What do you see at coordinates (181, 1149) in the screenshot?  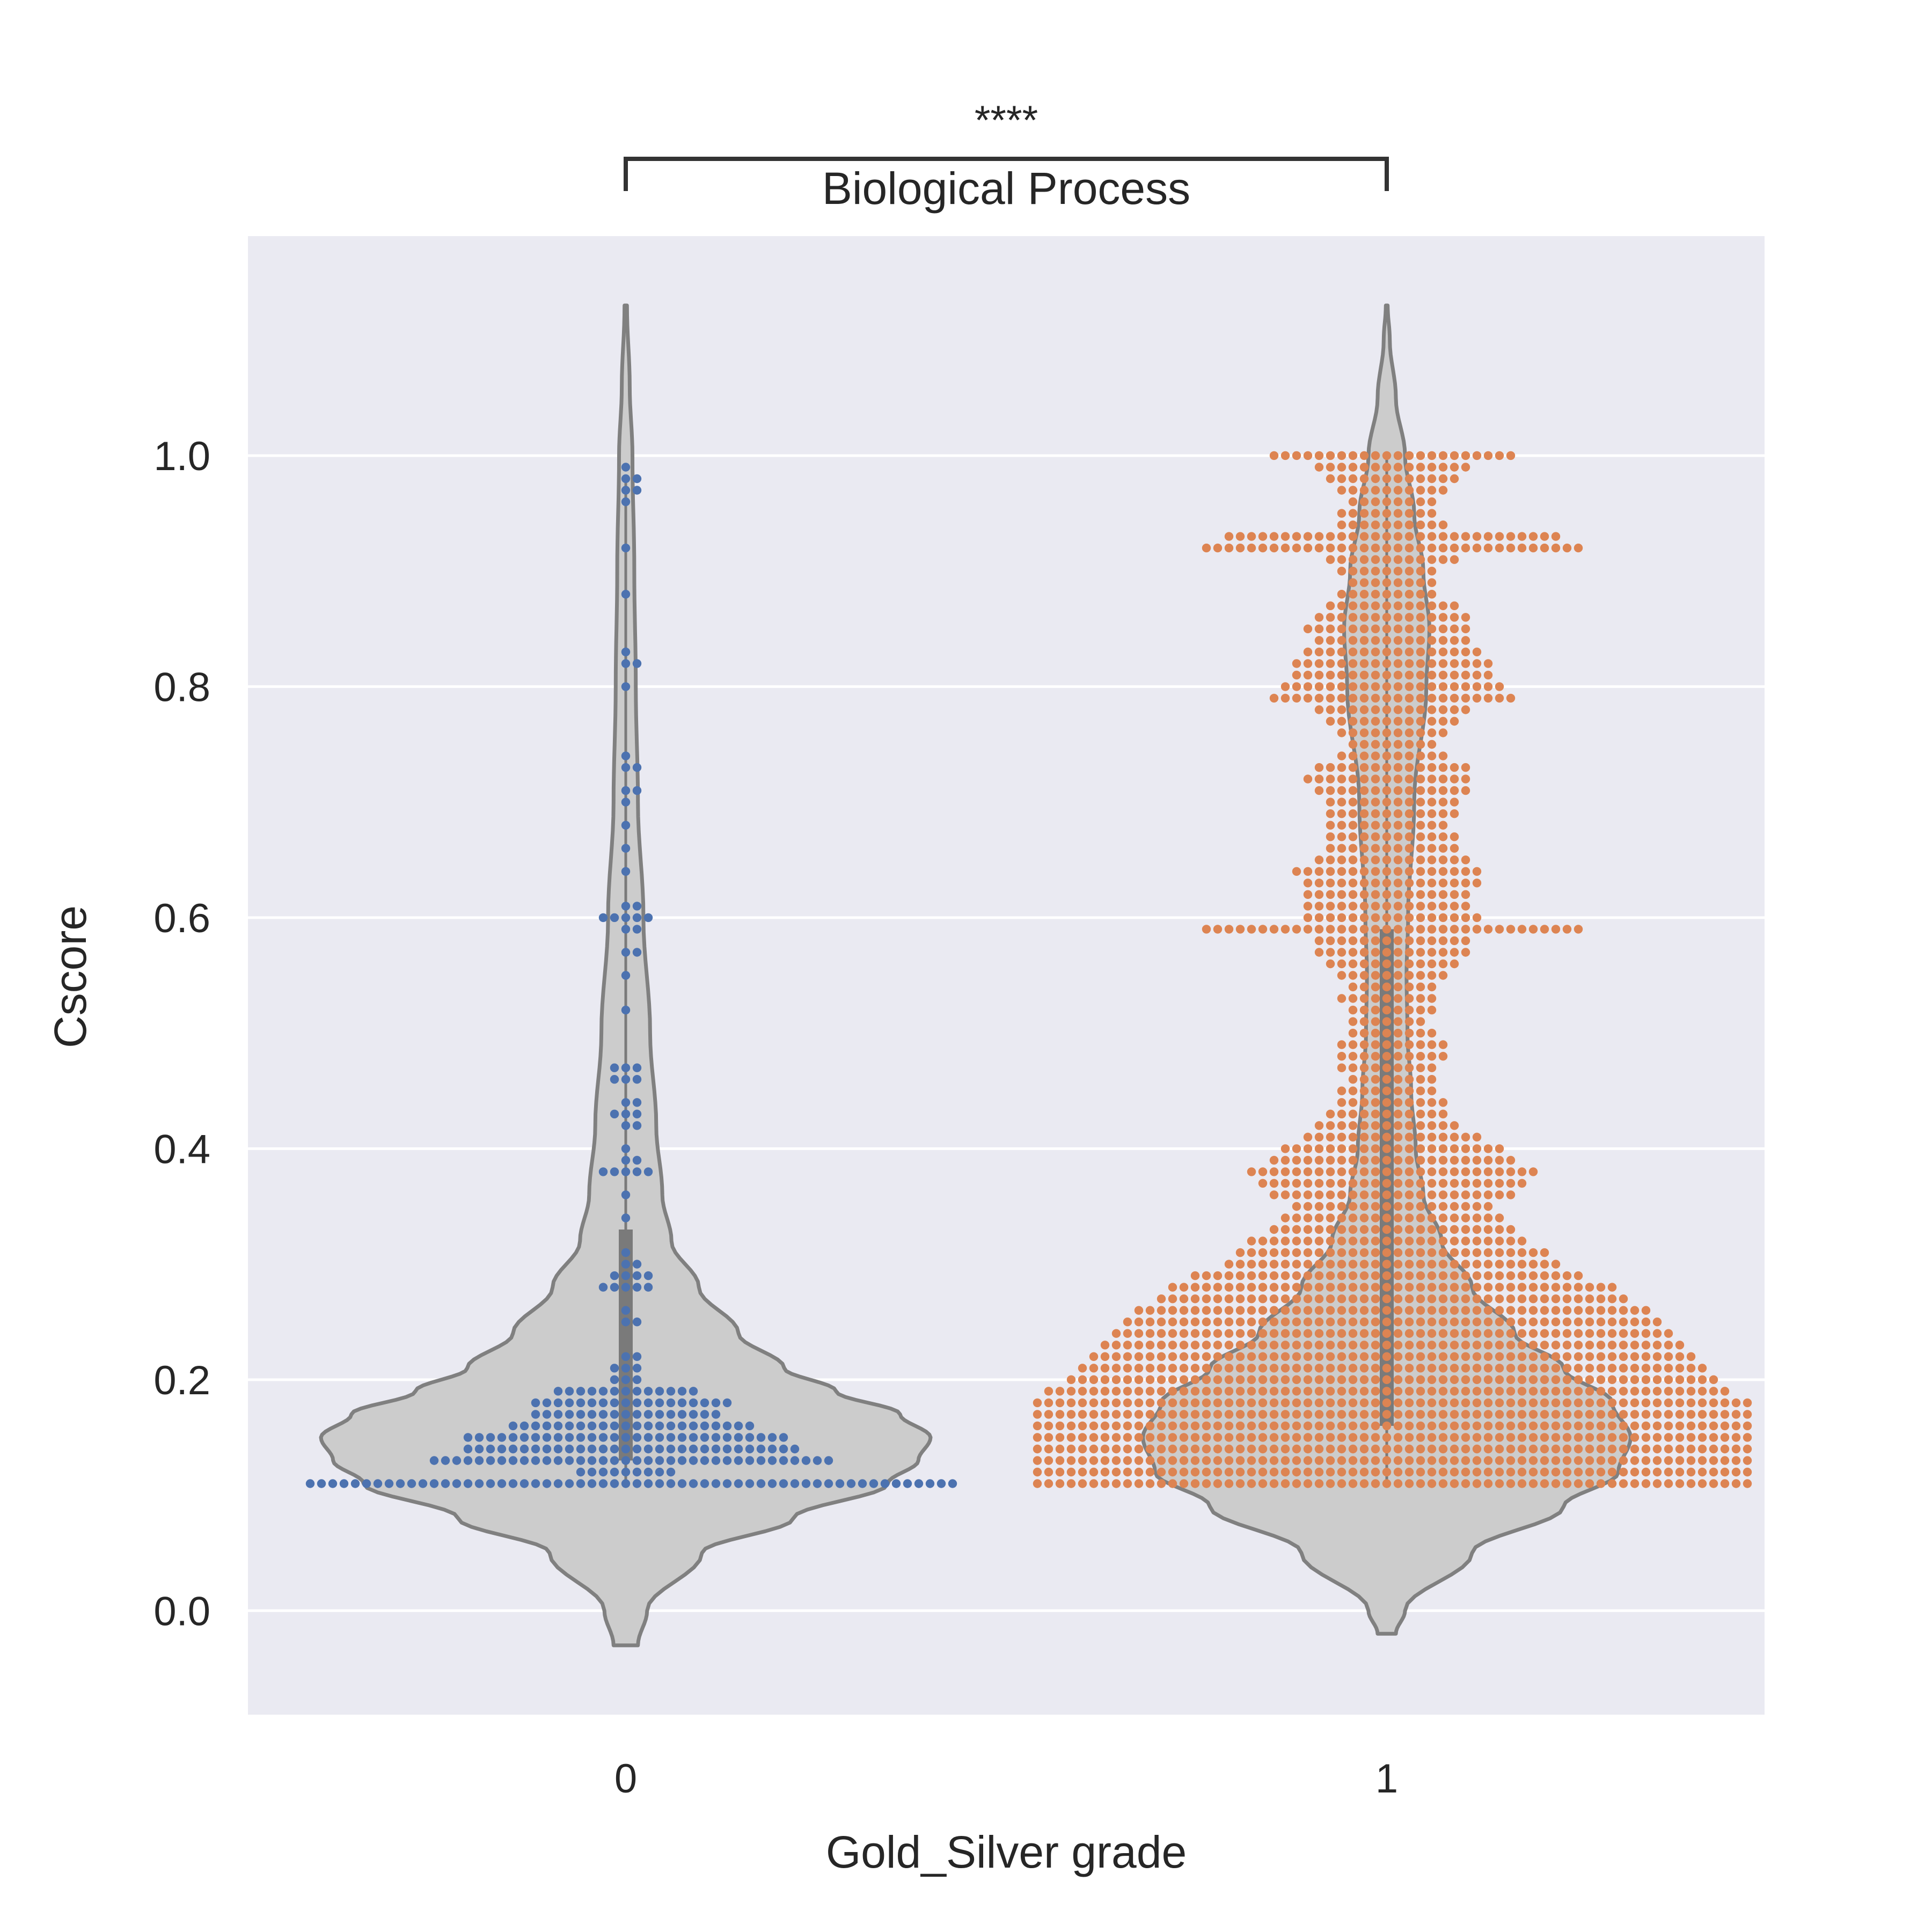 I see `y-tick-label: 0.4` at bounding box center [181, 1149].